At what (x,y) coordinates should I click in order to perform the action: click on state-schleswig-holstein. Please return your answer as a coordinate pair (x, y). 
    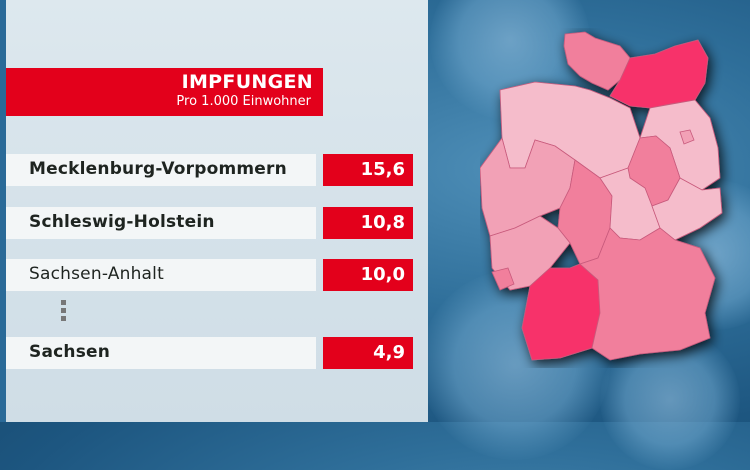
    Looking at the image, I should click on (597, 61).